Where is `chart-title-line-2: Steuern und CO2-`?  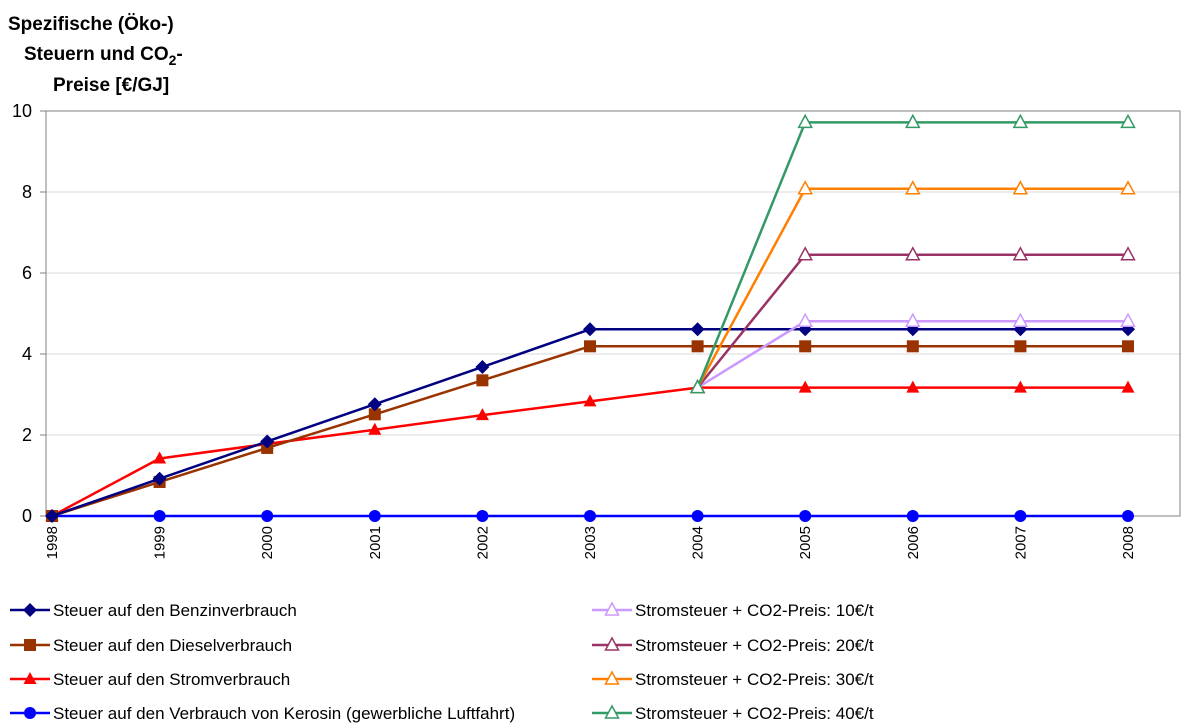 chart-title-line-2: Steuern und CO2- is located at coordinates (103, 56).